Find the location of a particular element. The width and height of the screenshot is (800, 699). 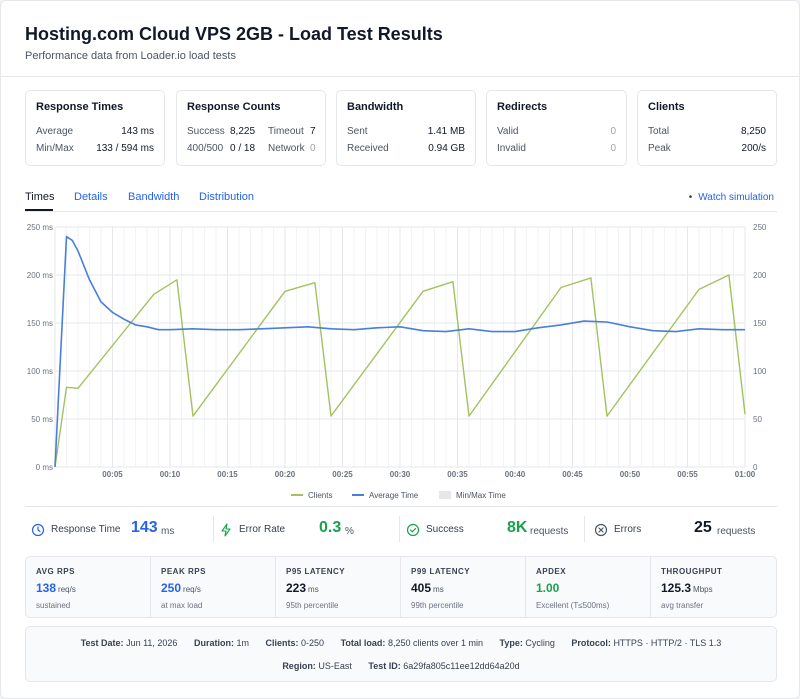

metric-unit: Mbps is located at coordinates (703, 589).